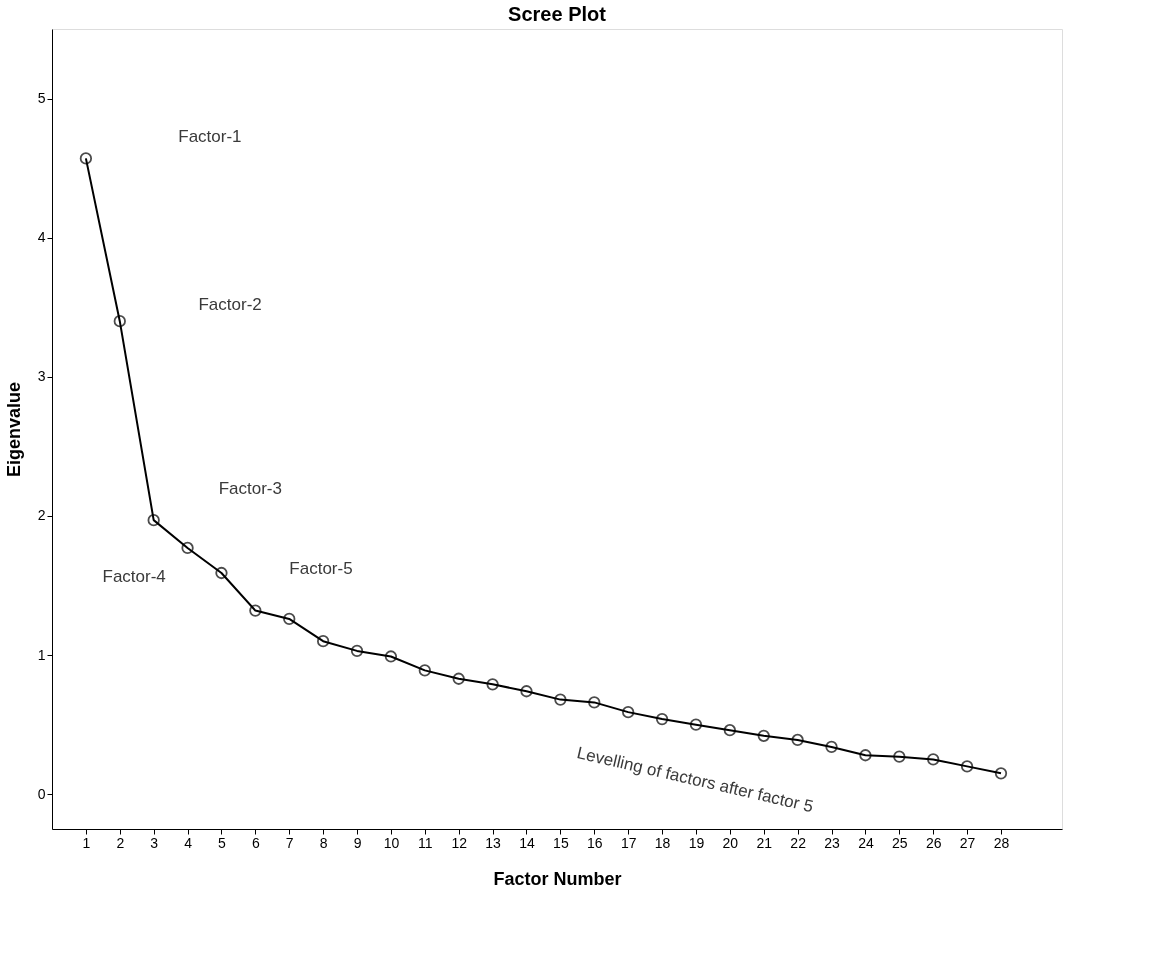 This screenshot has height=977, width=1159. Describe the element at coordinates (210, 136) in the screenshot. I see `annotation: Factor-1` at that location.